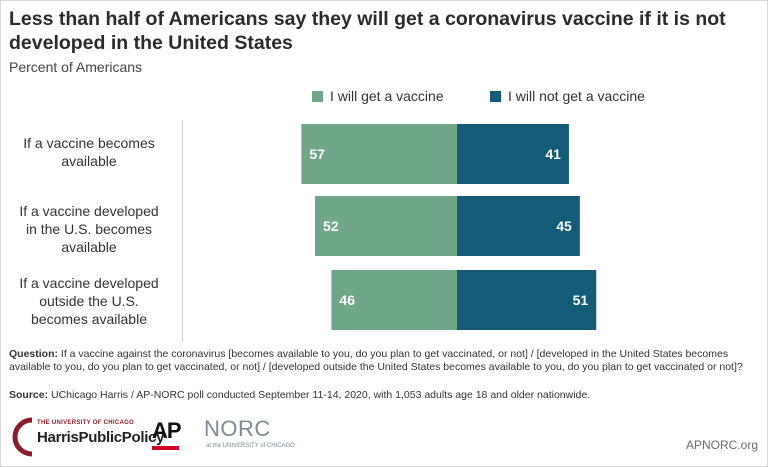 The height and width of the screenshot is (467, 768). I want to click on legend-label-will-not-get: I will not get a vaccine, so click(576, 96).